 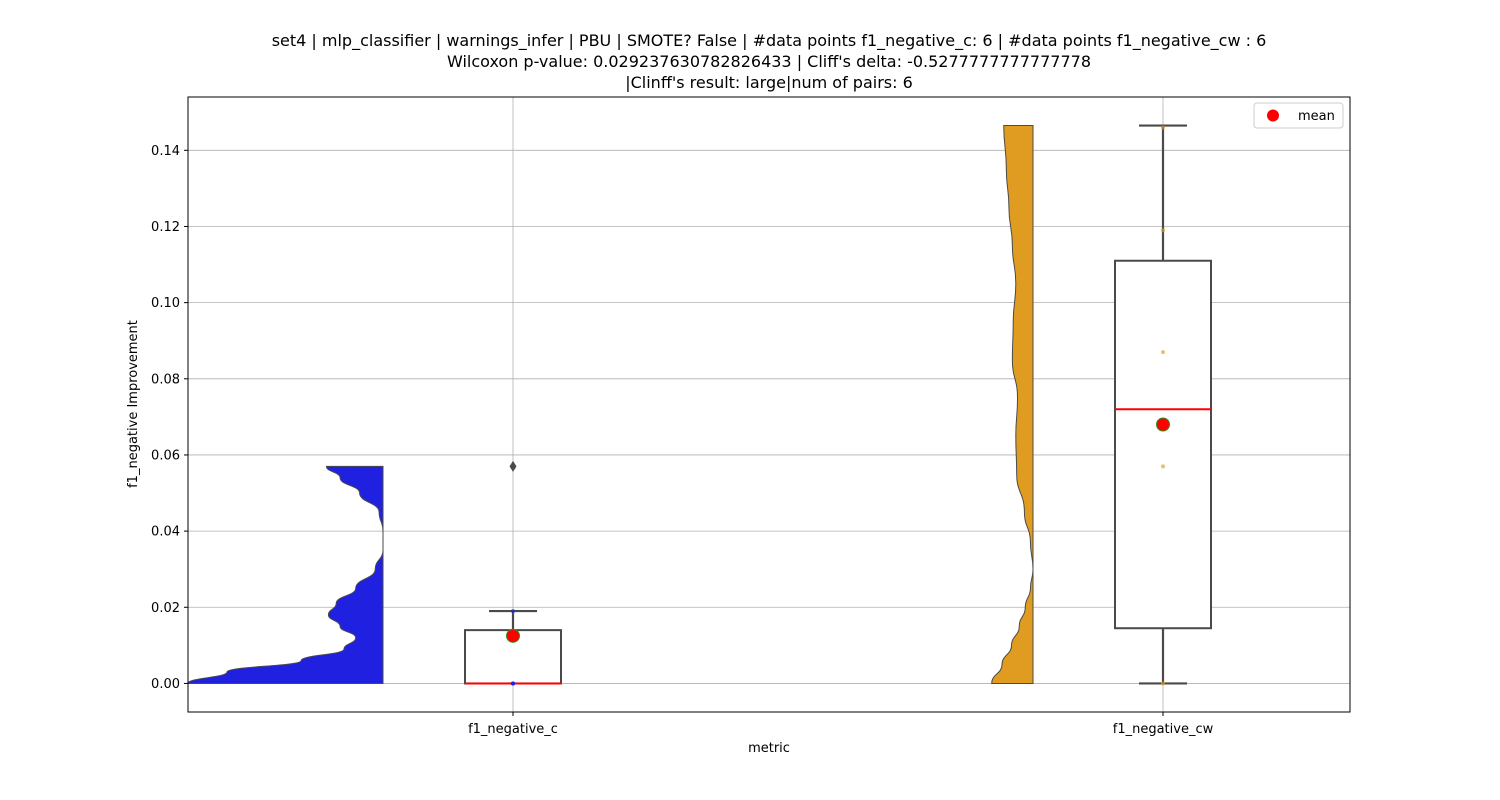 What do you see at coordinates (165, 151) in the screenshot?
I see `y-tick-label: 0.14` at bounding box center [165, 151].